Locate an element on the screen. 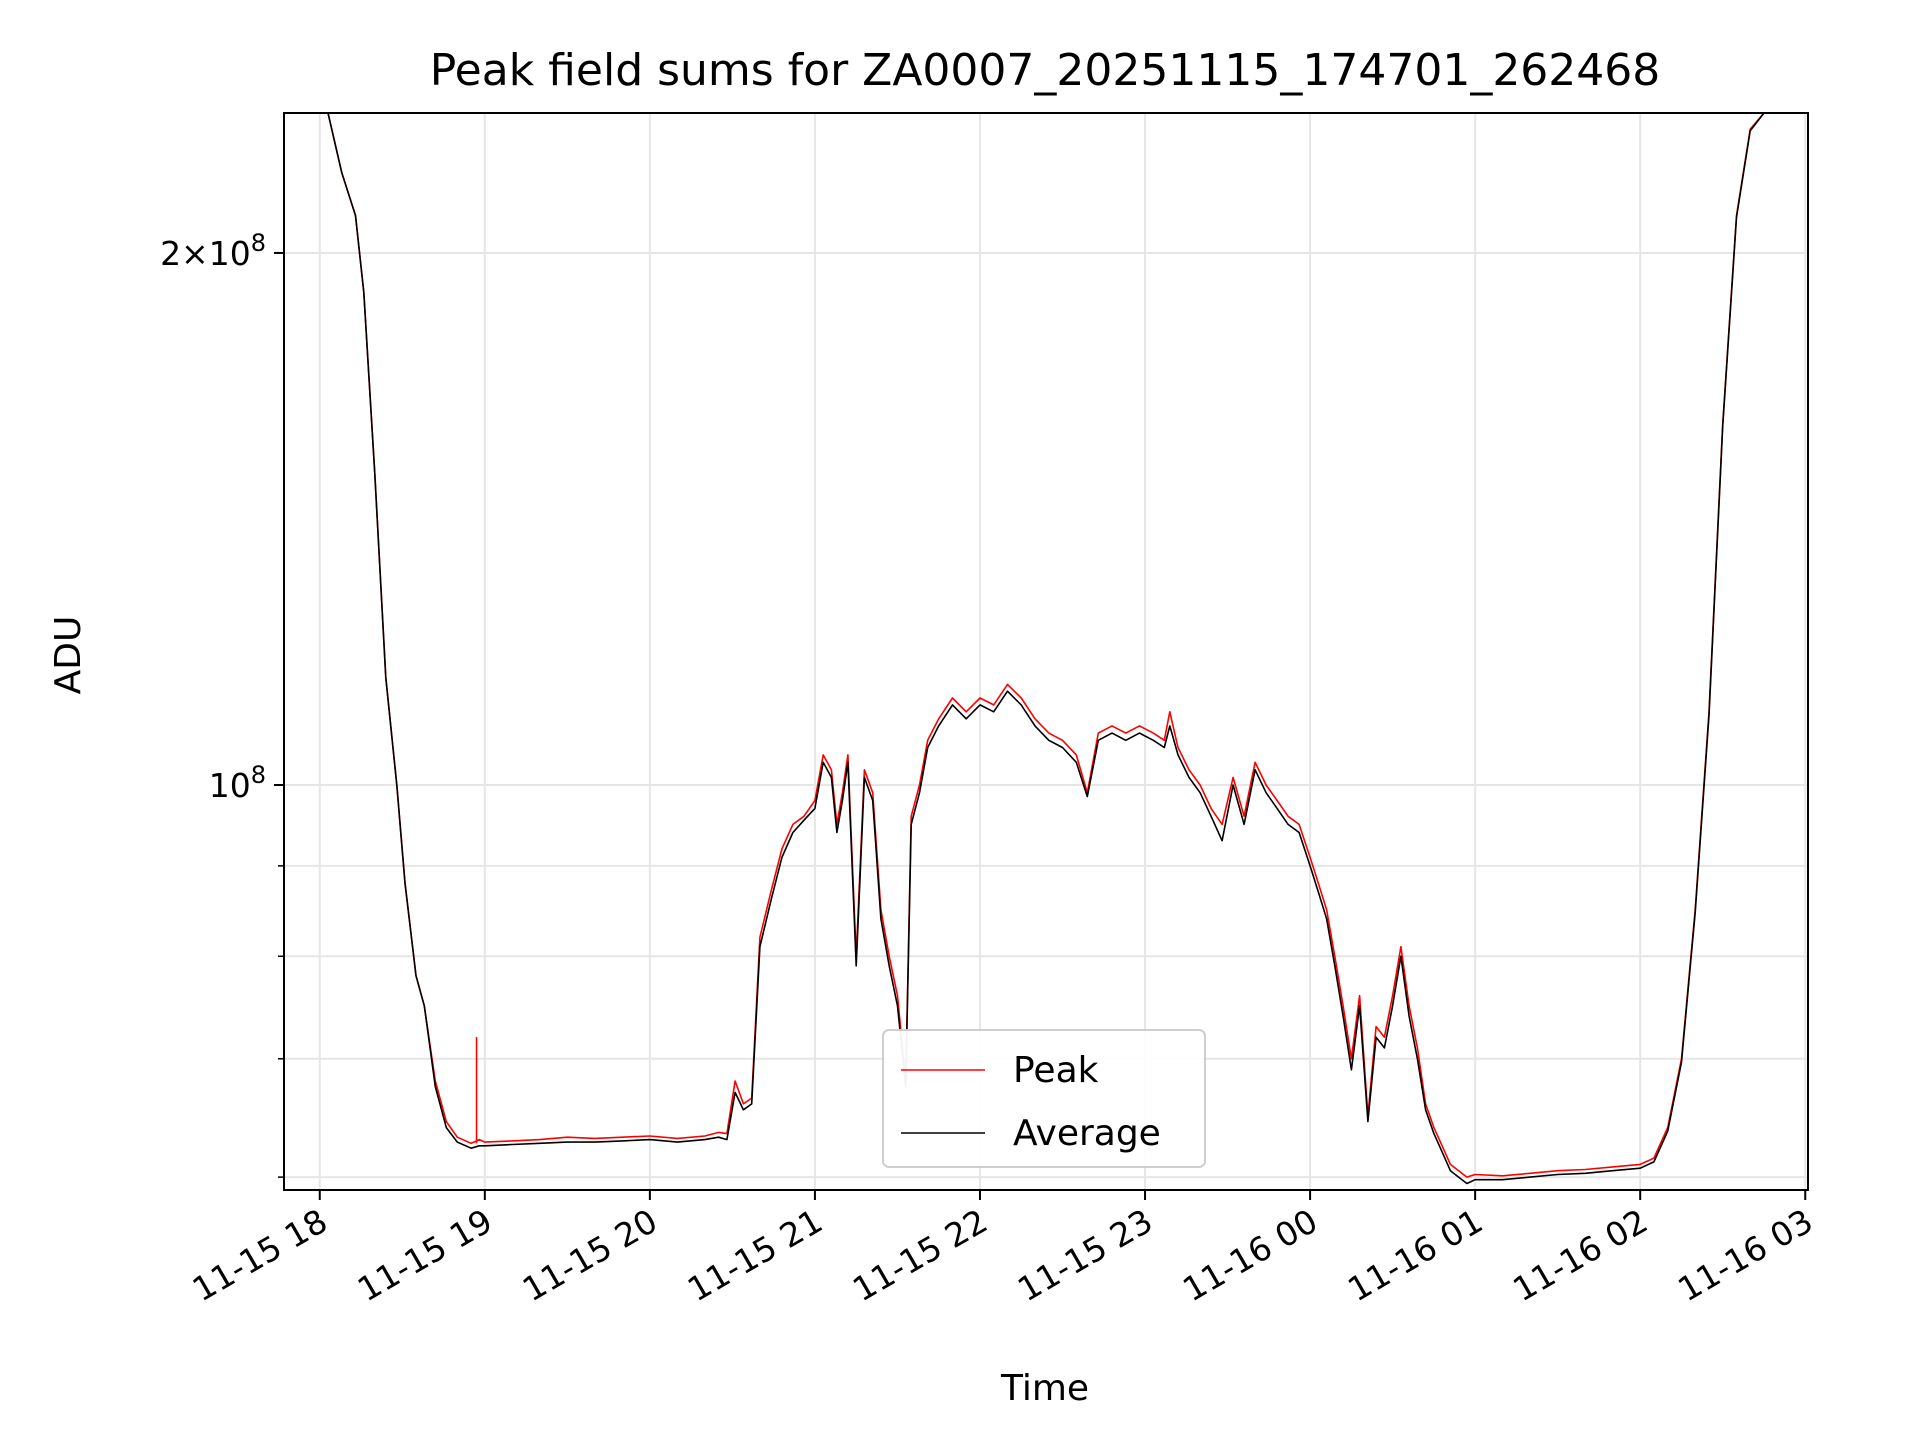  legend-label-peak: Peak is located at coordinates (1056, 1070).